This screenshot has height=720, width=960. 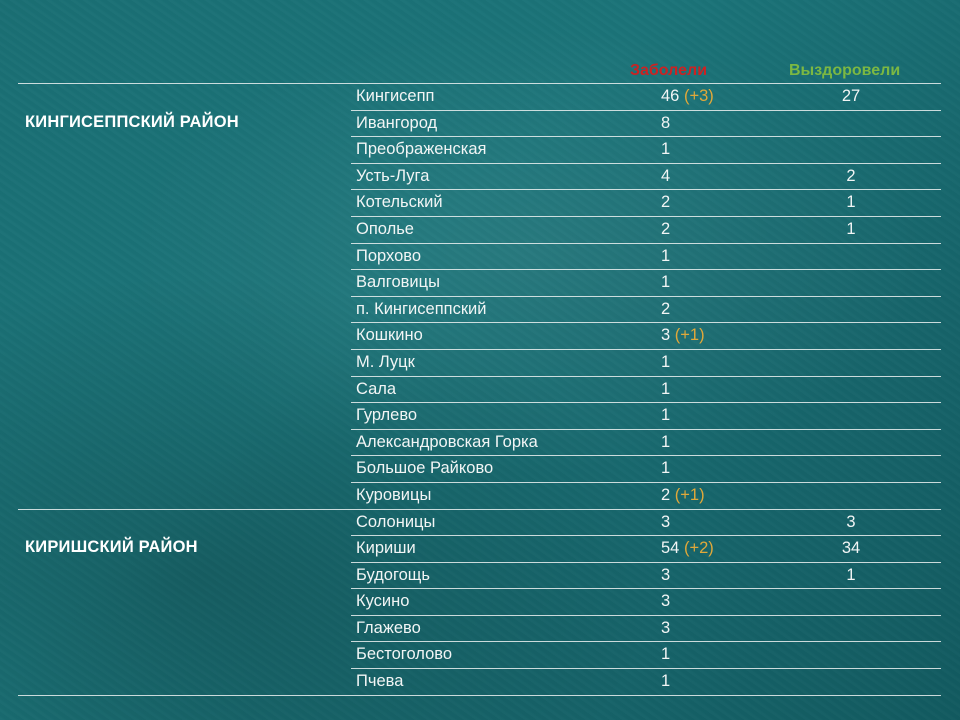 I want to click on table-row: М. Луцк 1, so click(x=646, y=363).